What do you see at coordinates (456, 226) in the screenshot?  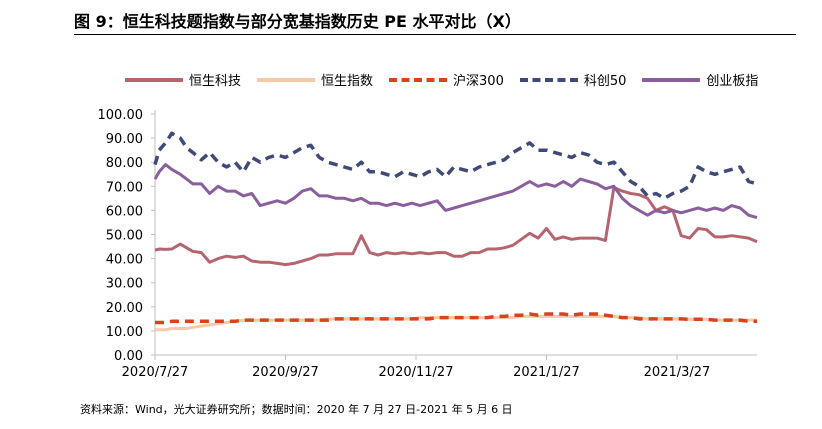 I see `series-line-恒生科技` at bounding box center [456, 226].